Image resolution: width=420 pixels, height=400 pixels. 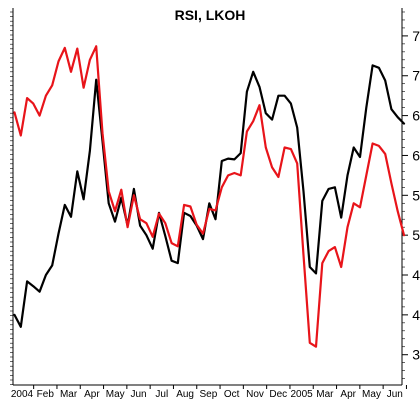 I want to click on x-tick-label: 2004, so click(x=22, y=394).